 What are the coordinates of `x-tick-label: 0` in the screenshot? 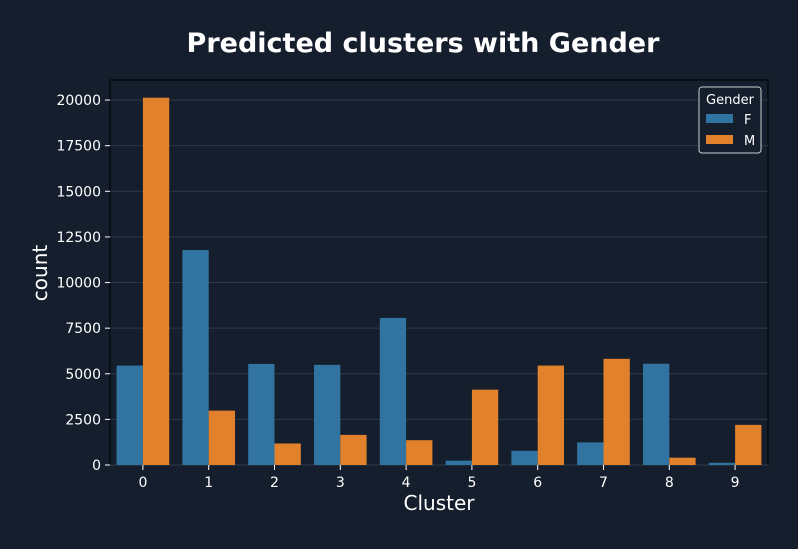 It's located at (142, 483).